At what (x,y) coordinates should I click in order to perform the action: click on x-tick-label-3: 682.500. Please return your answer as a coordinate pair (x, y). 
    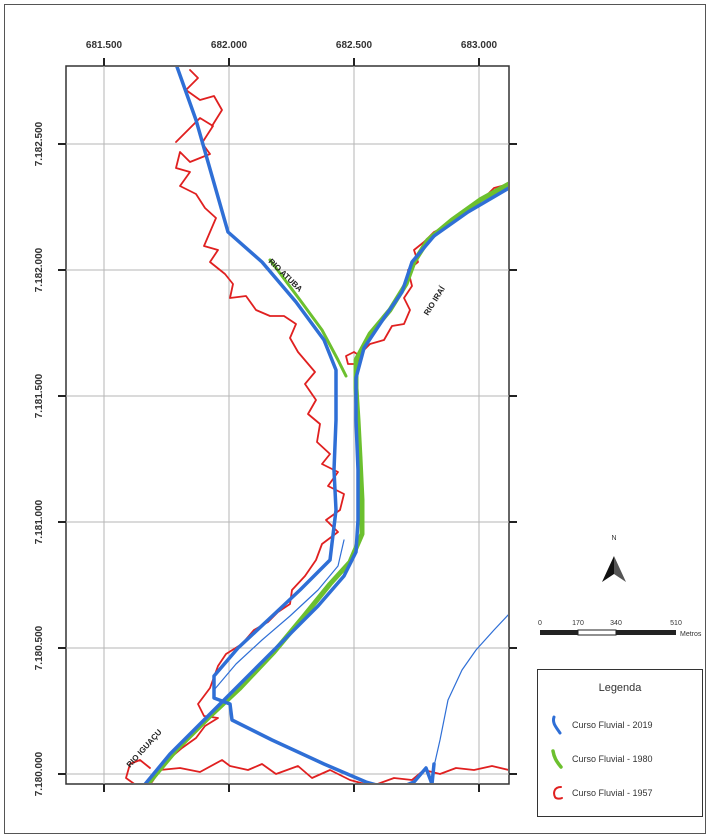
    Looking at the image, I should click on (354, 45).